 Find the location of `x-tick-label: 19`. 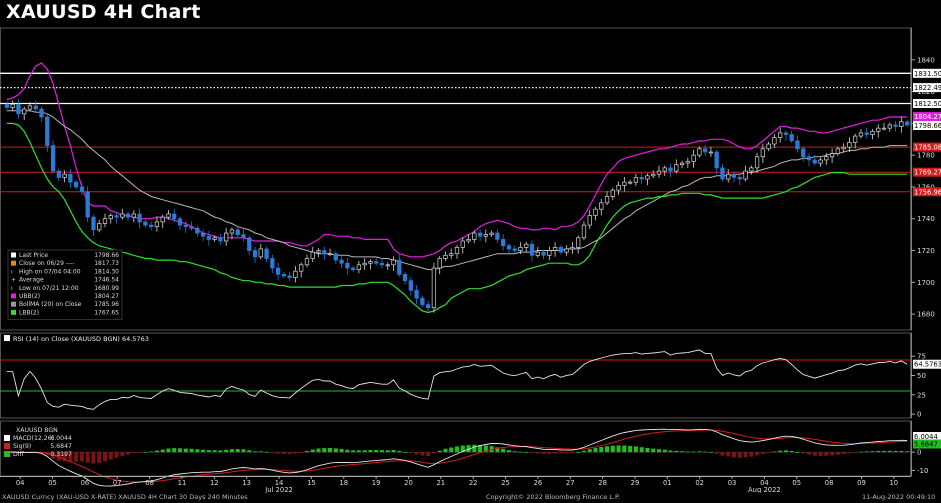

x-tick-label: 19 is located at coordinates (376, 483).